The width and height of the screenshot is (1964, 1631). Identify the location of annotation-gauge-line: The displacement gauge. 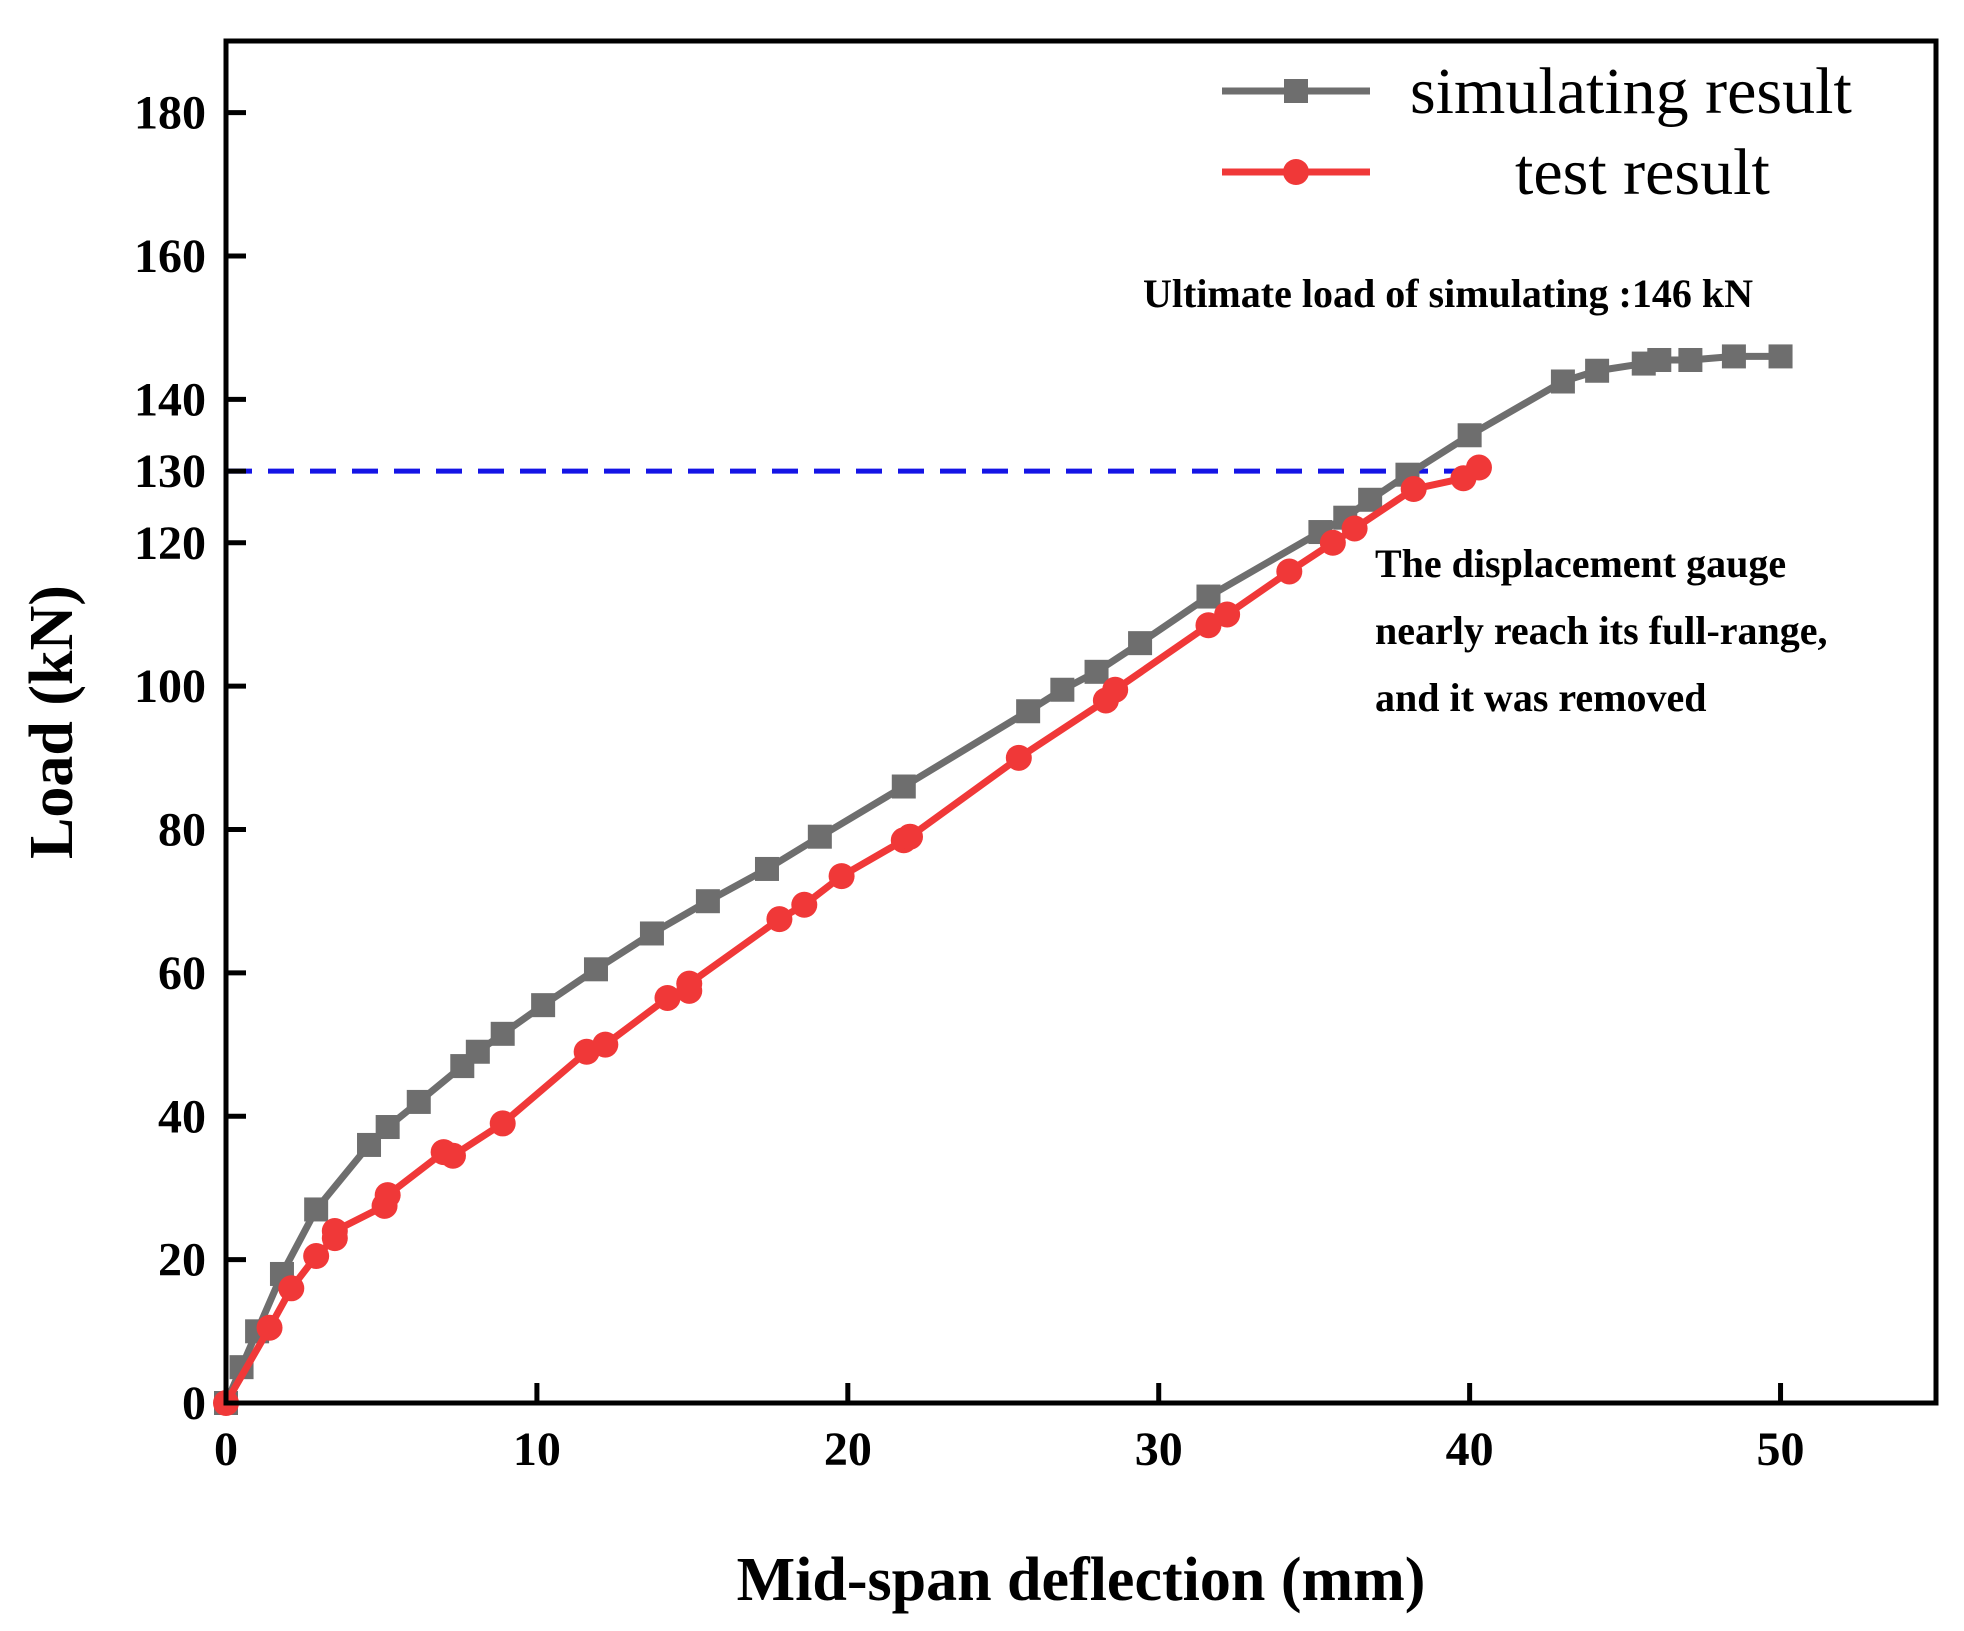
(1580, 563).